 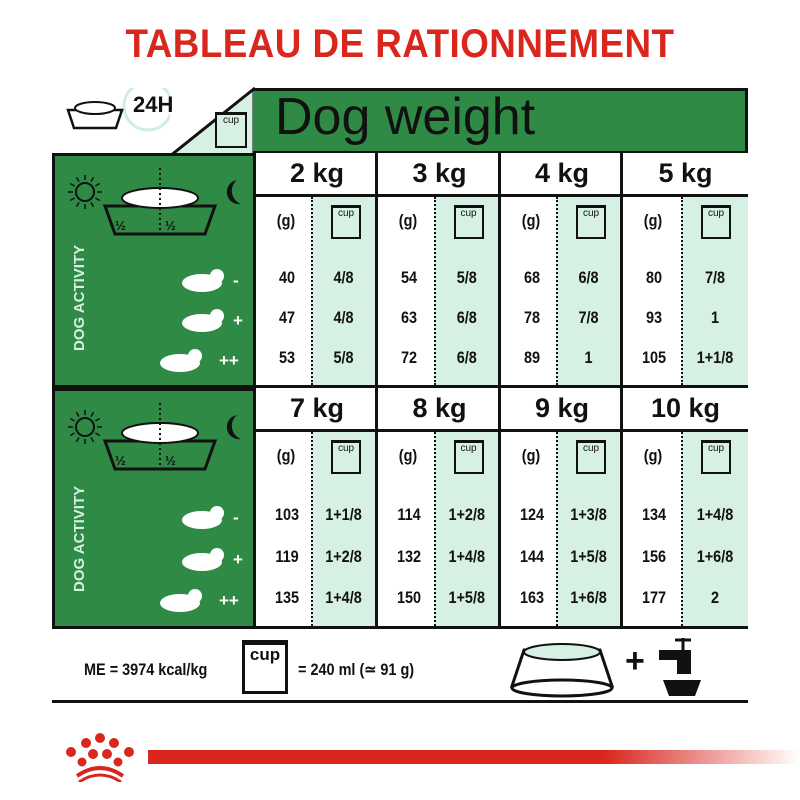 I want to click on weight-column: 10 kg (g) cup 134 1+4/8 156 1+6/8 177 2, so click(x=684, y=508).